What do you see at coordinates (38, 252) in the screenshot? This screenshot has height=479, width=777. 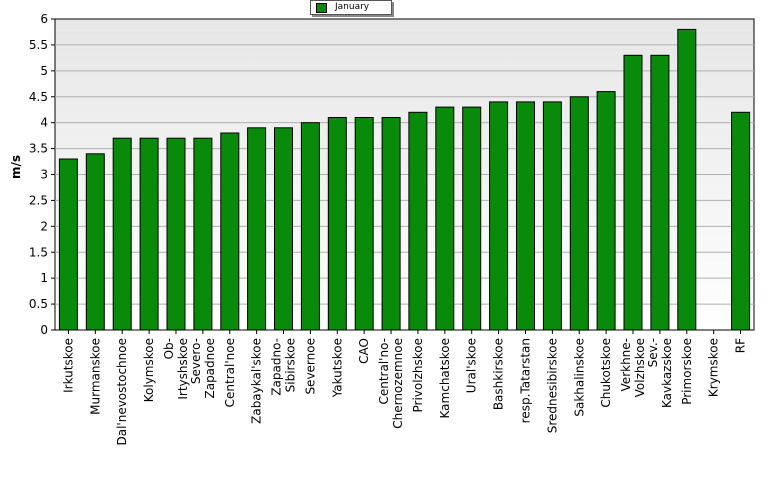 I see `y-tick-label: 1.5` at bounding box center [38, 252].